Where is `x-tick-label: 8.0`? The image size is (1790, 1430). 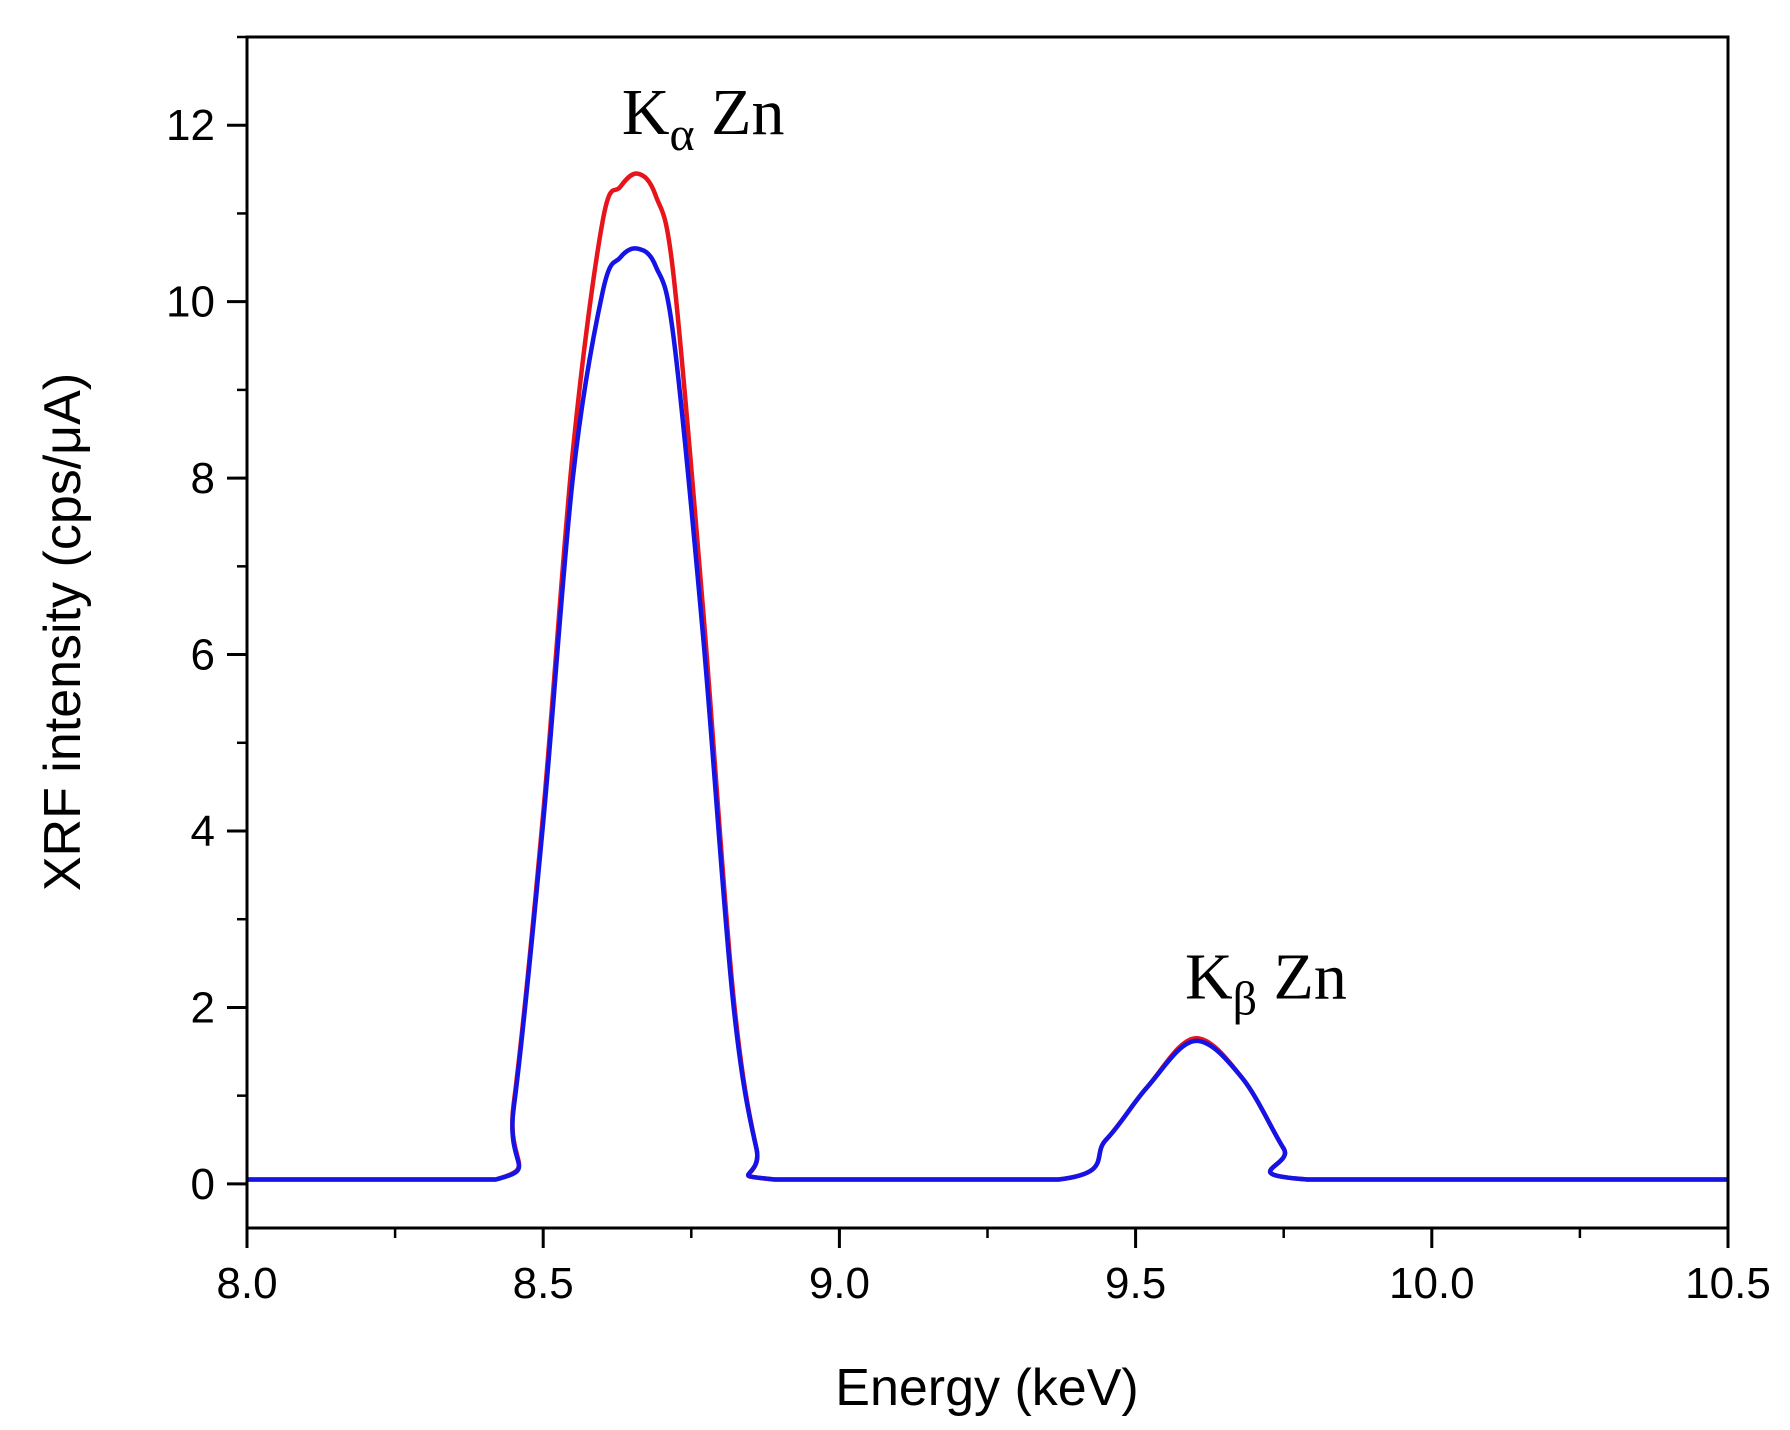 x-tick-label: 8.0 is located at coordinates (246, 1283).